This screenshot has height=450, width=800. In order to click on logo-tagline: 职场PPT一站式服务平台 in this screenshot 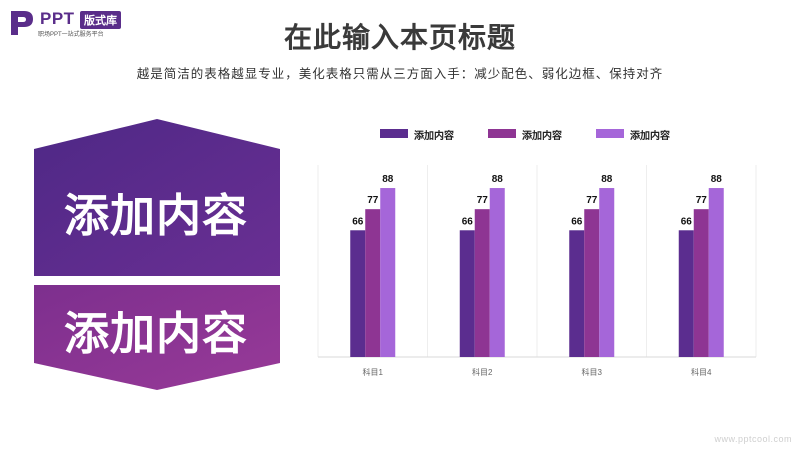, I will do `click(71, 35)`.